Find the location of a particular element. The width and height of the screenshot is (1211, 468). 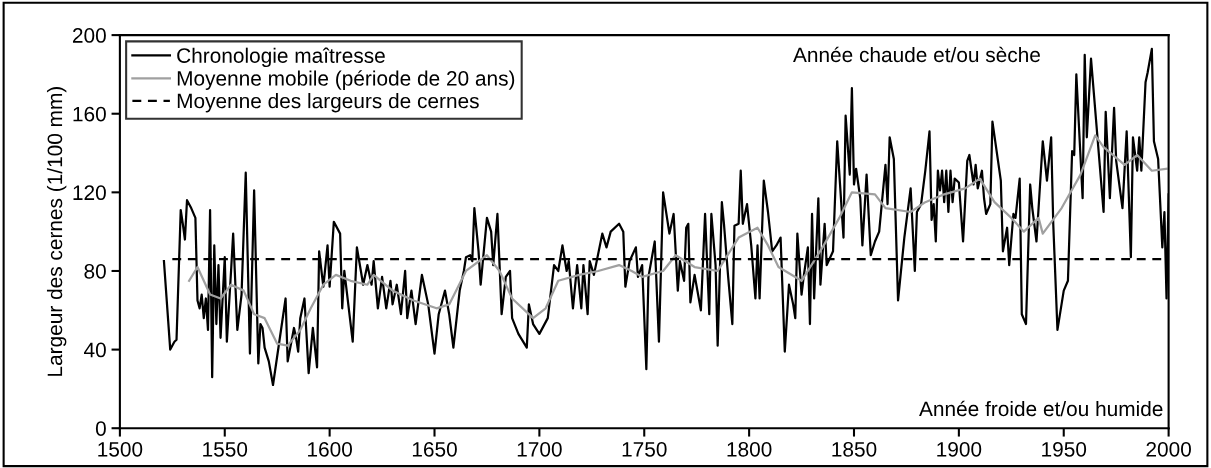

x-tick-label: 1950 is located at coordinates (1064, 449).